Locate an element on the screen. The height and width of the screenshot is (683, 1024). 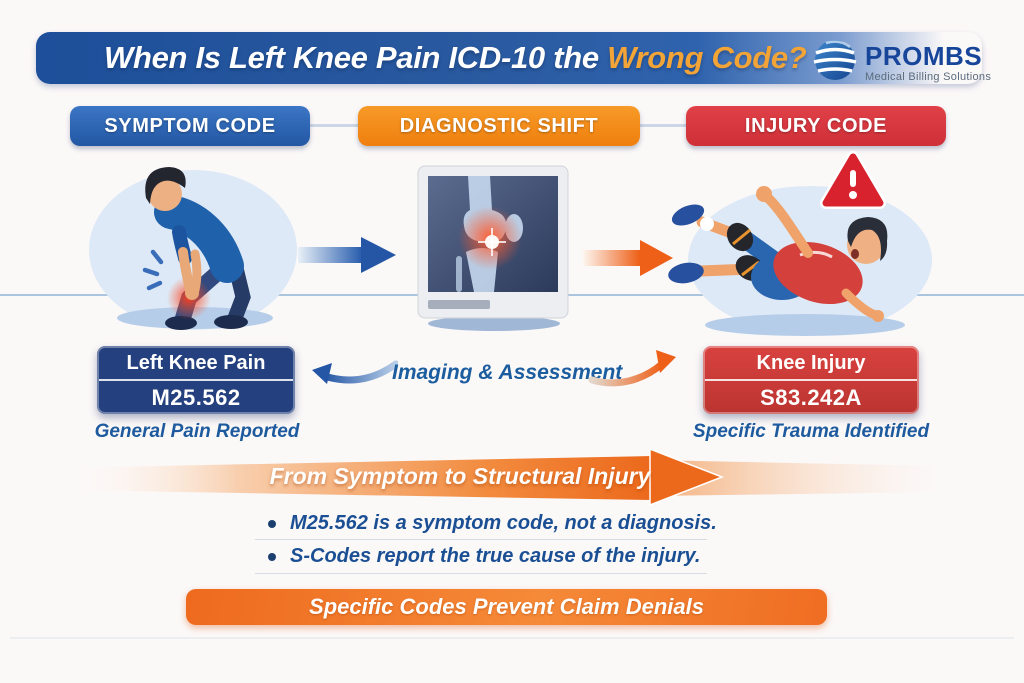
stage-badge-symptom-code: SYMPTOM CODE is located at coordinates (190, 126).